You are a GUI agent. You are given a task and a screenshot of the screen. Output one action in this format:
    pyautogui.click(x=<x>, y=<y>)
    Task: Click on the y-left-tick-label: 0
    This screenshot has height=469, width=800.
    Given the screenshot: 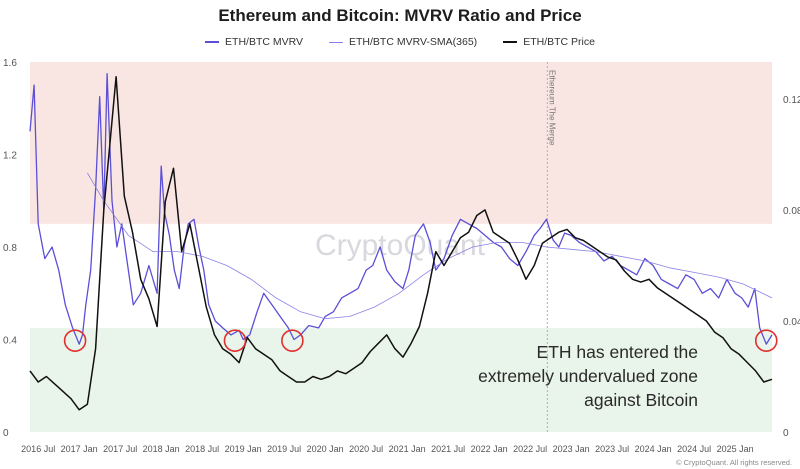 What is the action you would take?
    pyautogui.click(x=6, y=433)
    